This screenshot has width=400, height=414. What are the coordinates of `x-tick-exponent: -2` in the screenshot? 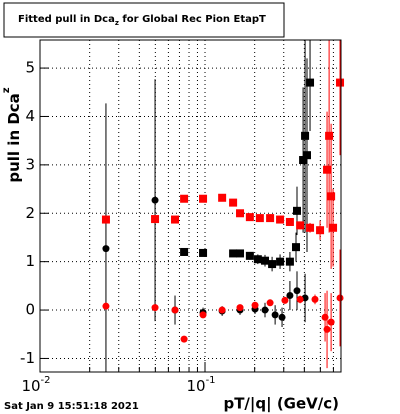 It's located at (46, 380).